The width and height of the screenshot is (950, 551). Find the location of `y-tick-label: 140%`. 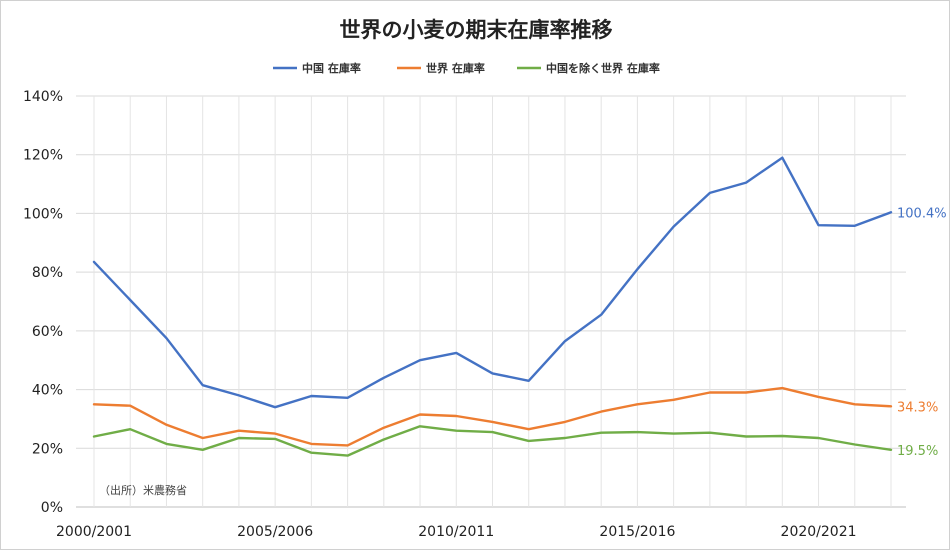

y-tick-label: 140% is located at coordinates (43, 97).